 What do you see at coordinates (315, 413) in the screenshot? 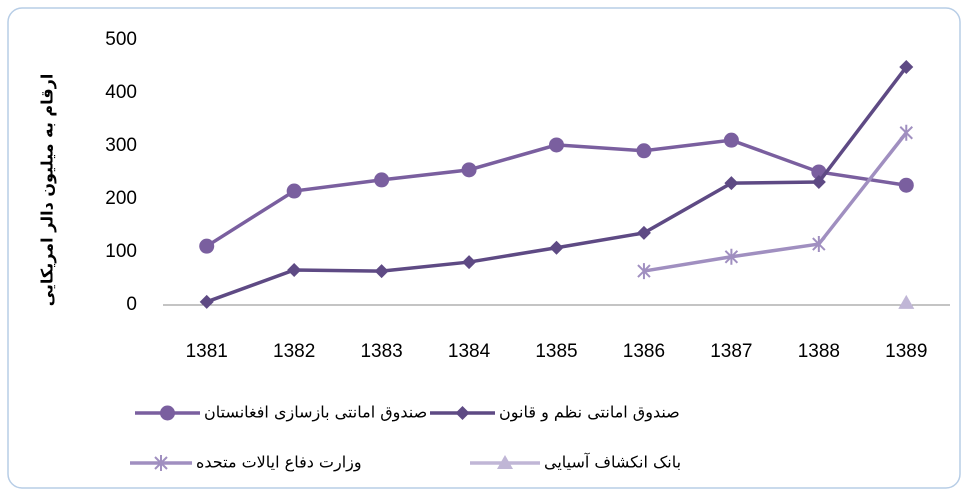
I see `legend-label: صندوق امانتی بازسازی افغانستان` at bounding box center [315, 413].